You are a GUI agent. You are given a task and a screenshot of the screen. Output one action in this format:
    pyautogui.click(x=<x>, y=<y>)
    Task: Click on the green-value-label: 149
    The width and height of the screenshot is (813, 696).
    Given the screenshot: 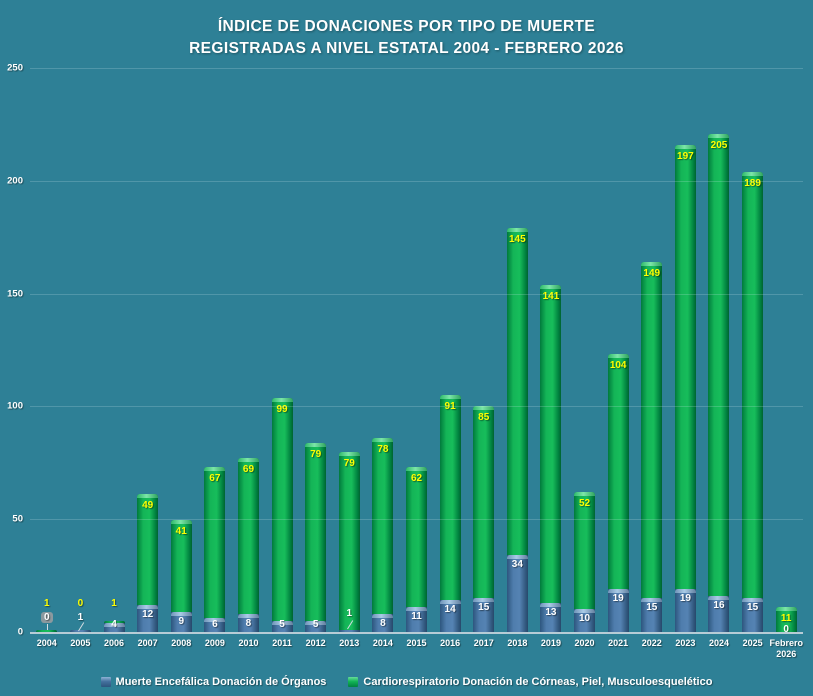 What is the action you would take?
    pyautogui.click(x=652, y=273)
    